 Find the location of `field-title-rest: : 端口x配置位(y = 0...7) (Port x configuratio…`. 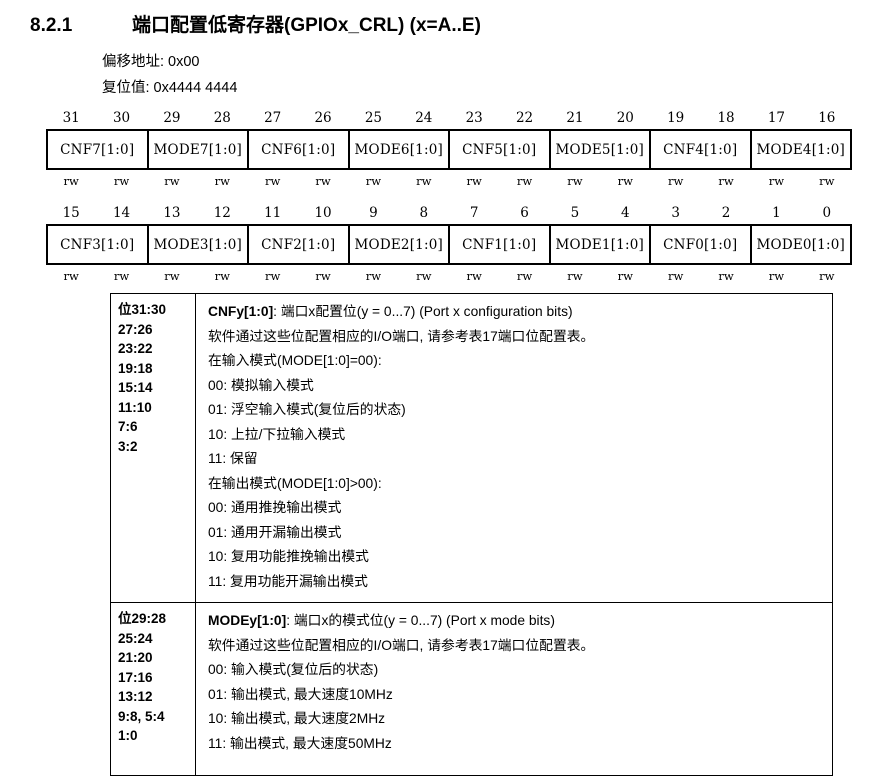

field-title-rest: : 端口x配置位(y = 0...7) (Port x configuratio… is located at coordinates (423, 311).